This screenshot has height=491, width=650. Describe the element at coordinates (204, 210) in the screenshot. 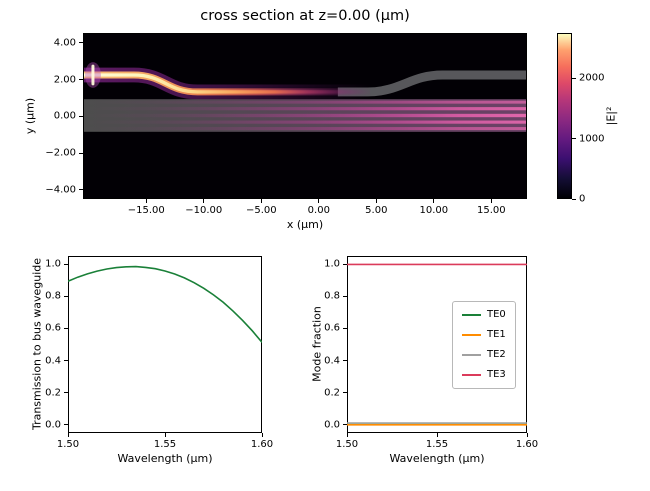

I see `x-tick-label: −10.00` at that location.